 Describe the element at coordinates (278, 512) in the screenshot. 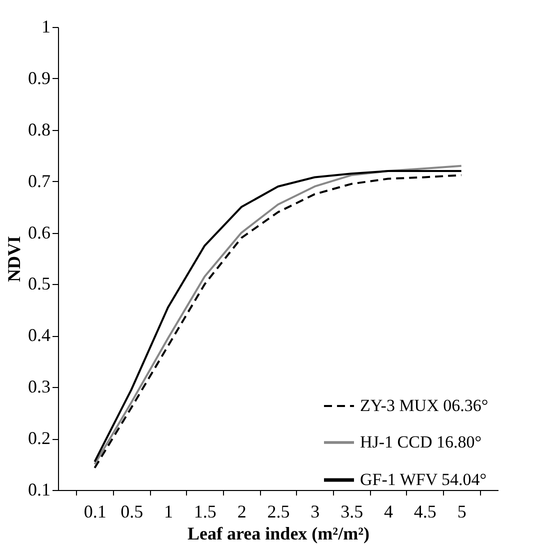

I see `x-tick-label: 2.5` at that location.